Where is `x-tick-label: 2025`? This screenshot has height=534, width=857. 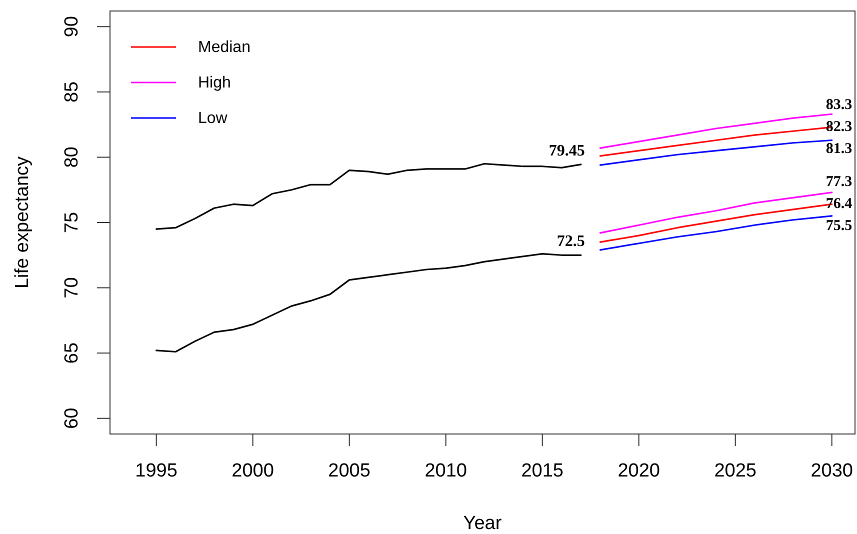
x-tick-label: 2025 is located at coordinates (735, 471).